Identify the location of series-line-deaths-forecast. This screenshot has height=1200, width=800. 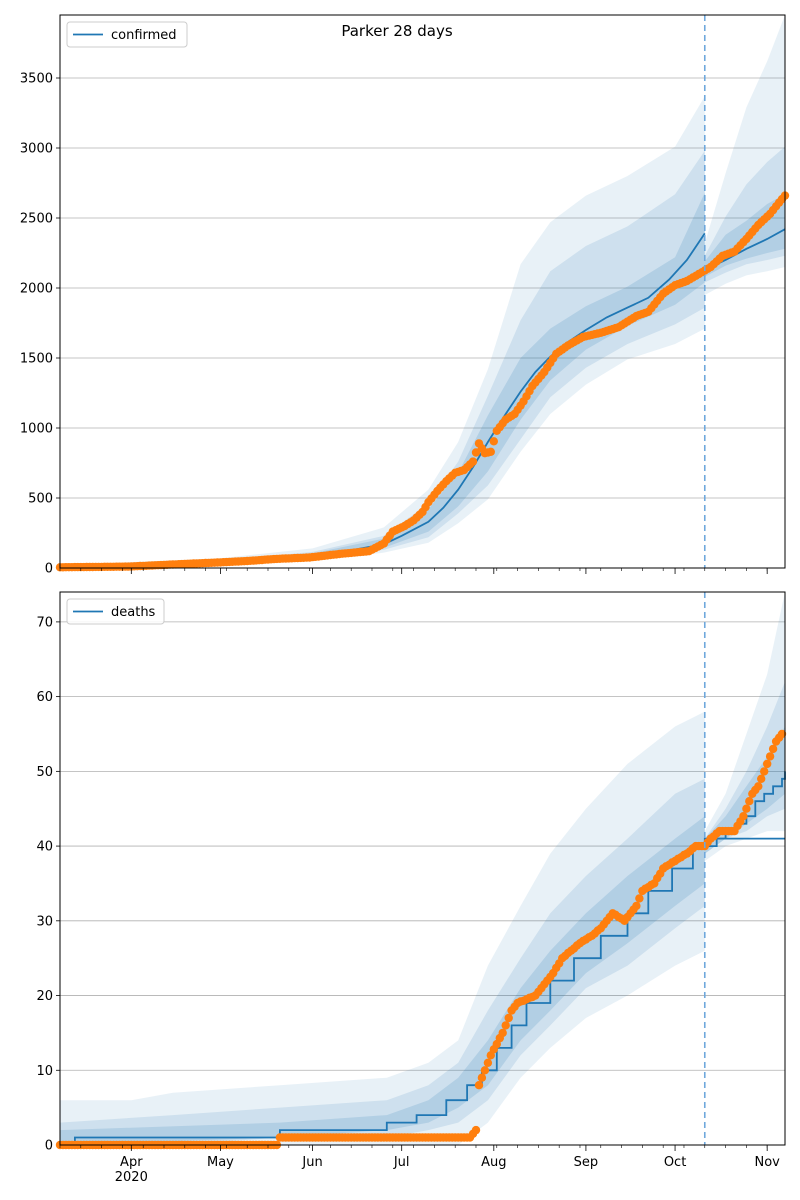
(745, 809).